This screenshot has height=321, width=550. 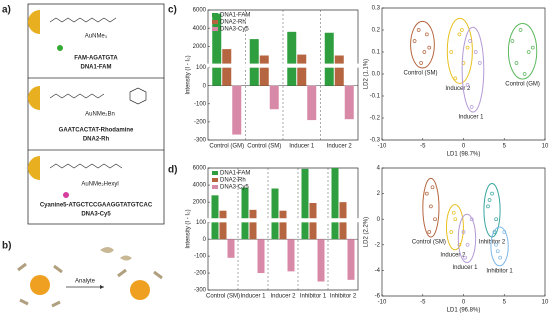 I want to click on x-tick-label: Inducer 2, so click(x=340, y=147).